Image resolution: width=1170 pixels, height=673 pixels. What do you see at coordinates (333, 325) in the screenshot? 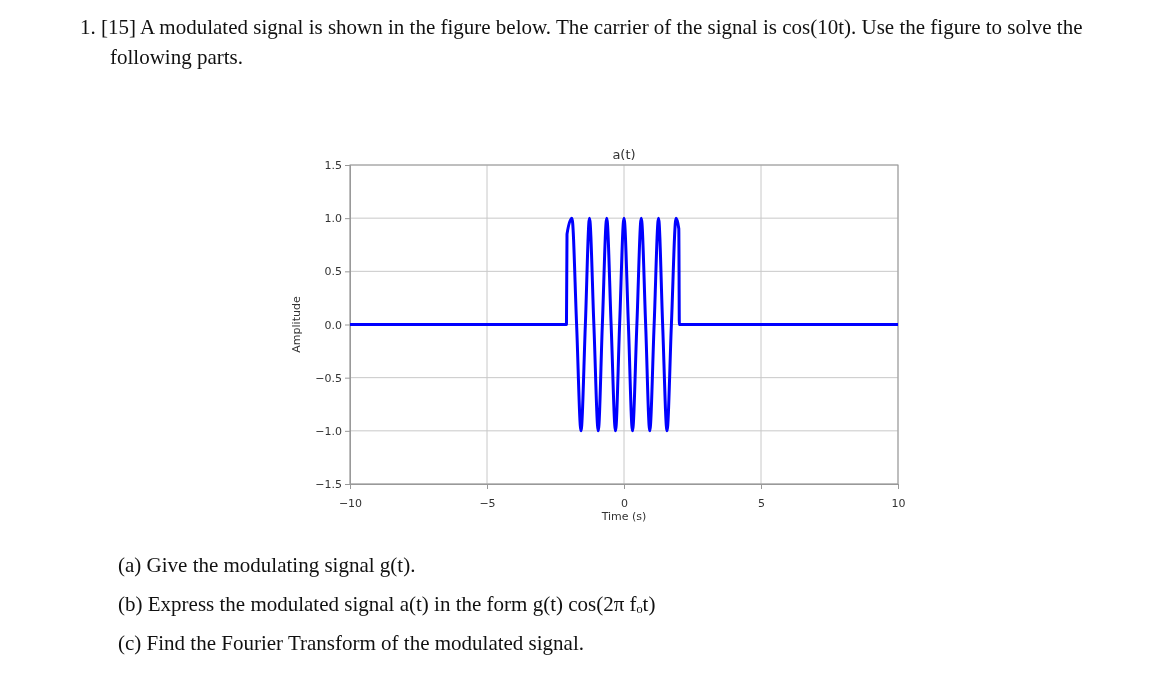
I see `y-tick-label: 0.0` at bounding box center [333, 325].